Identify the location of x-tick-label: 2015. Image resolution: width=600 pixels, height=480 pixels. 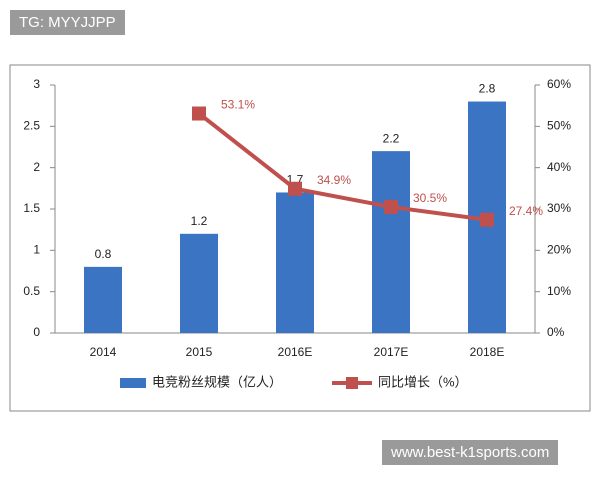
(199, 352).